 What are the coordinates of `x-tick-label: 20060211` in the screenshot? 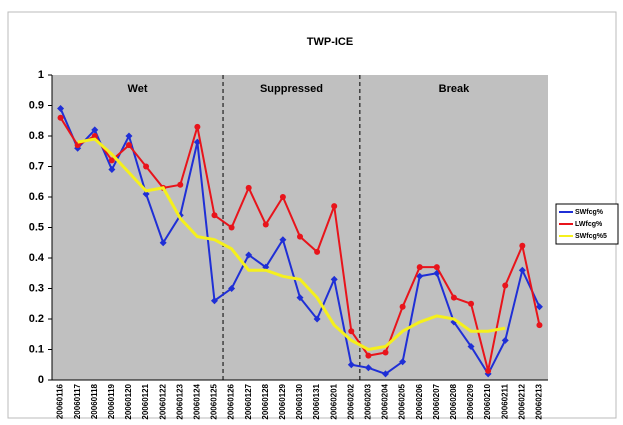 It's located at (504, 401).